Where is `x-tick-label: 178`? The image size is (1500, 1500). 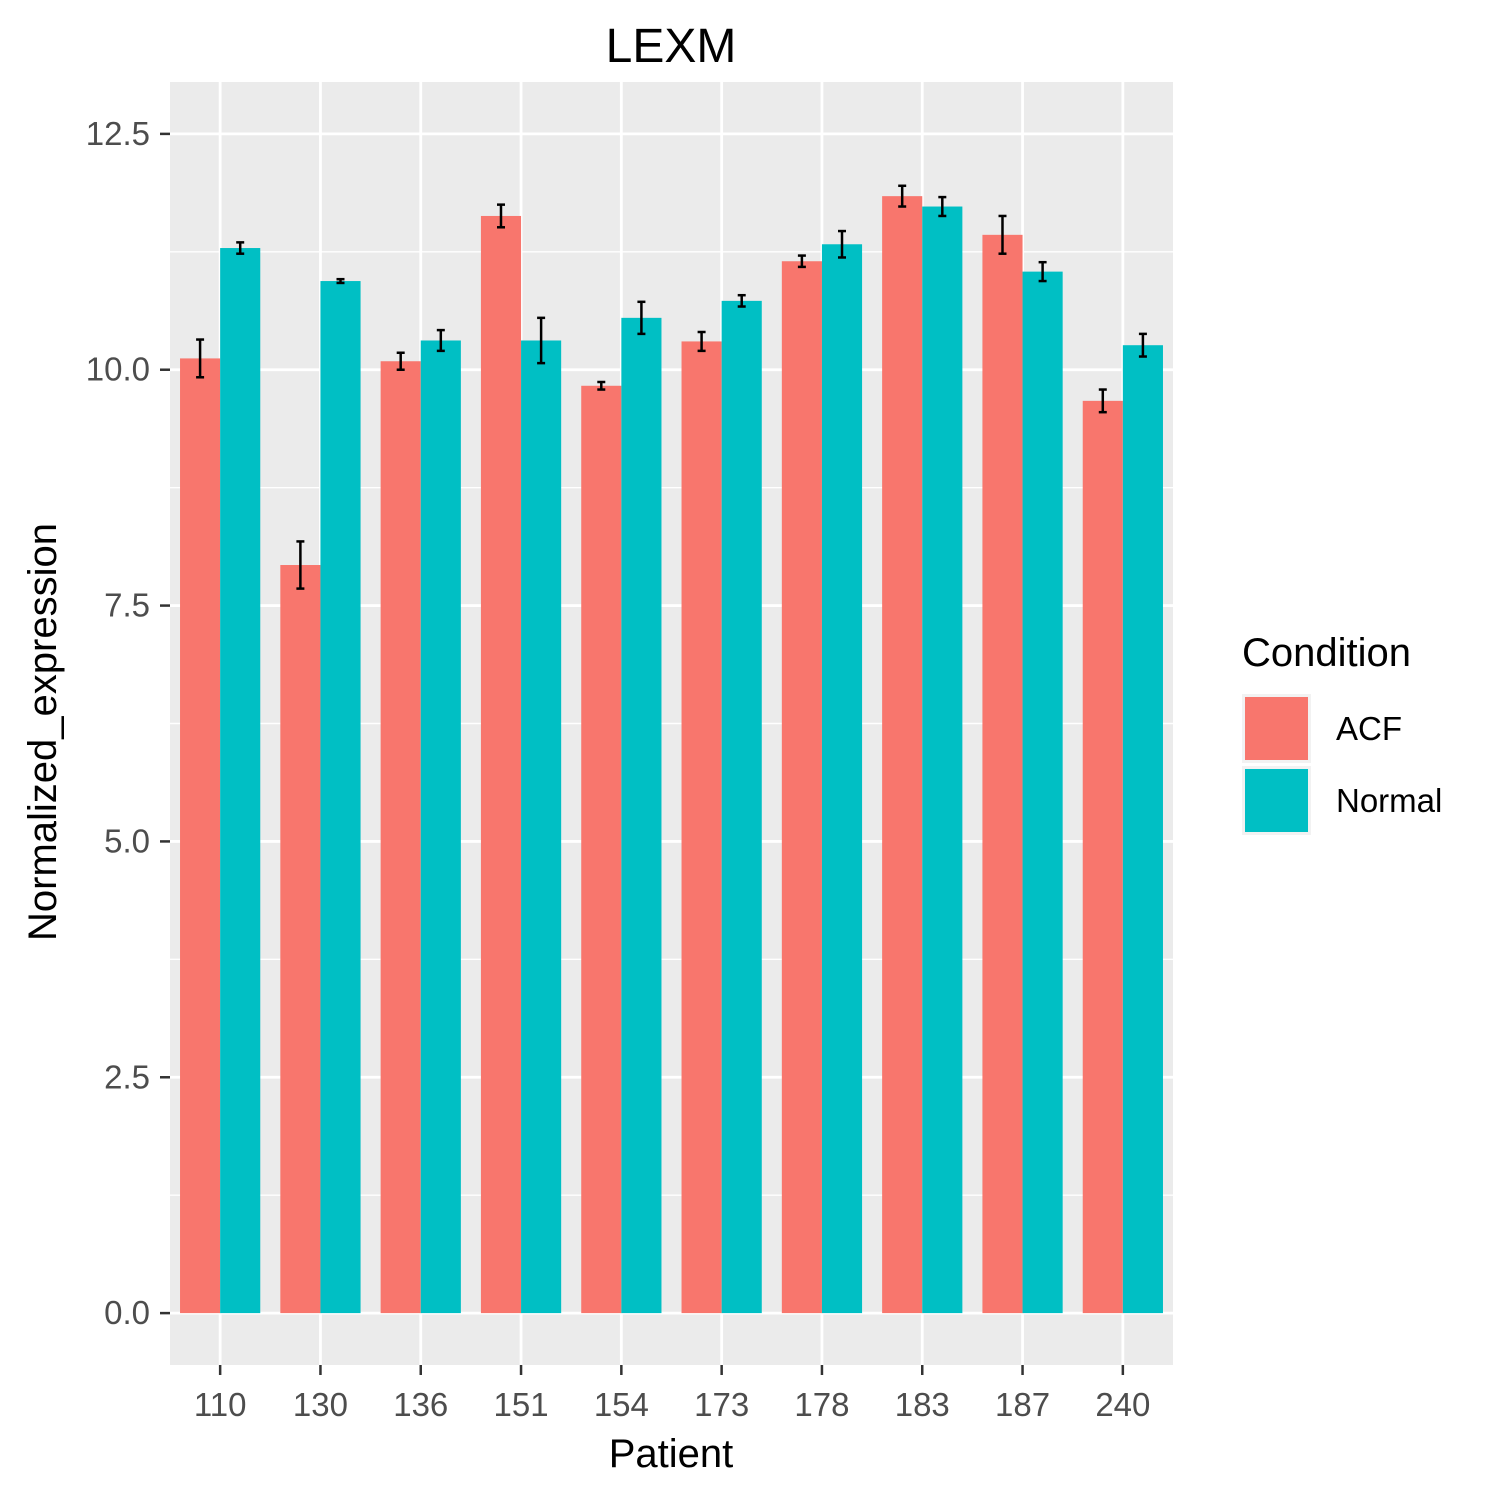
x-tick-label: 178 is located at coordinates (821, 1404).